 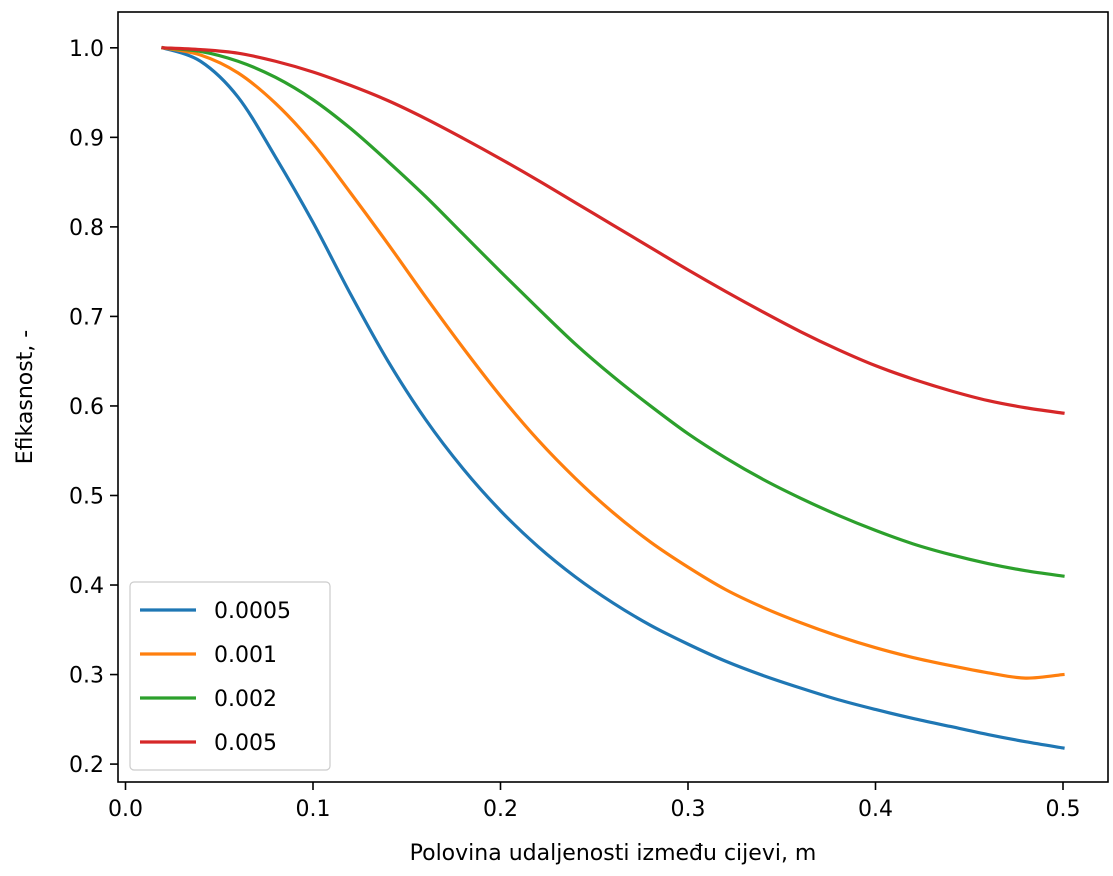 I want to click on y-tick-label: 1.0, so click(x=86, y=49).